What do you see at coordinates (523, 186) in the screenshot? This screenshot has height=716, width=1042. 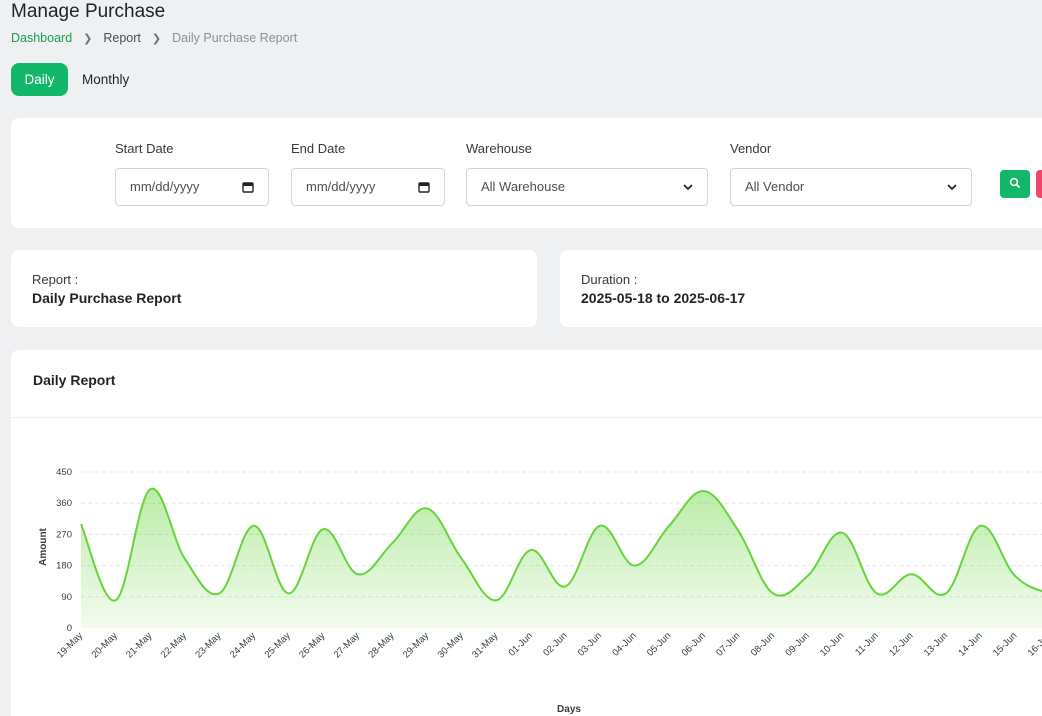 I see `warehouse-value: All Warehouse` at bounding box center [523, 186].